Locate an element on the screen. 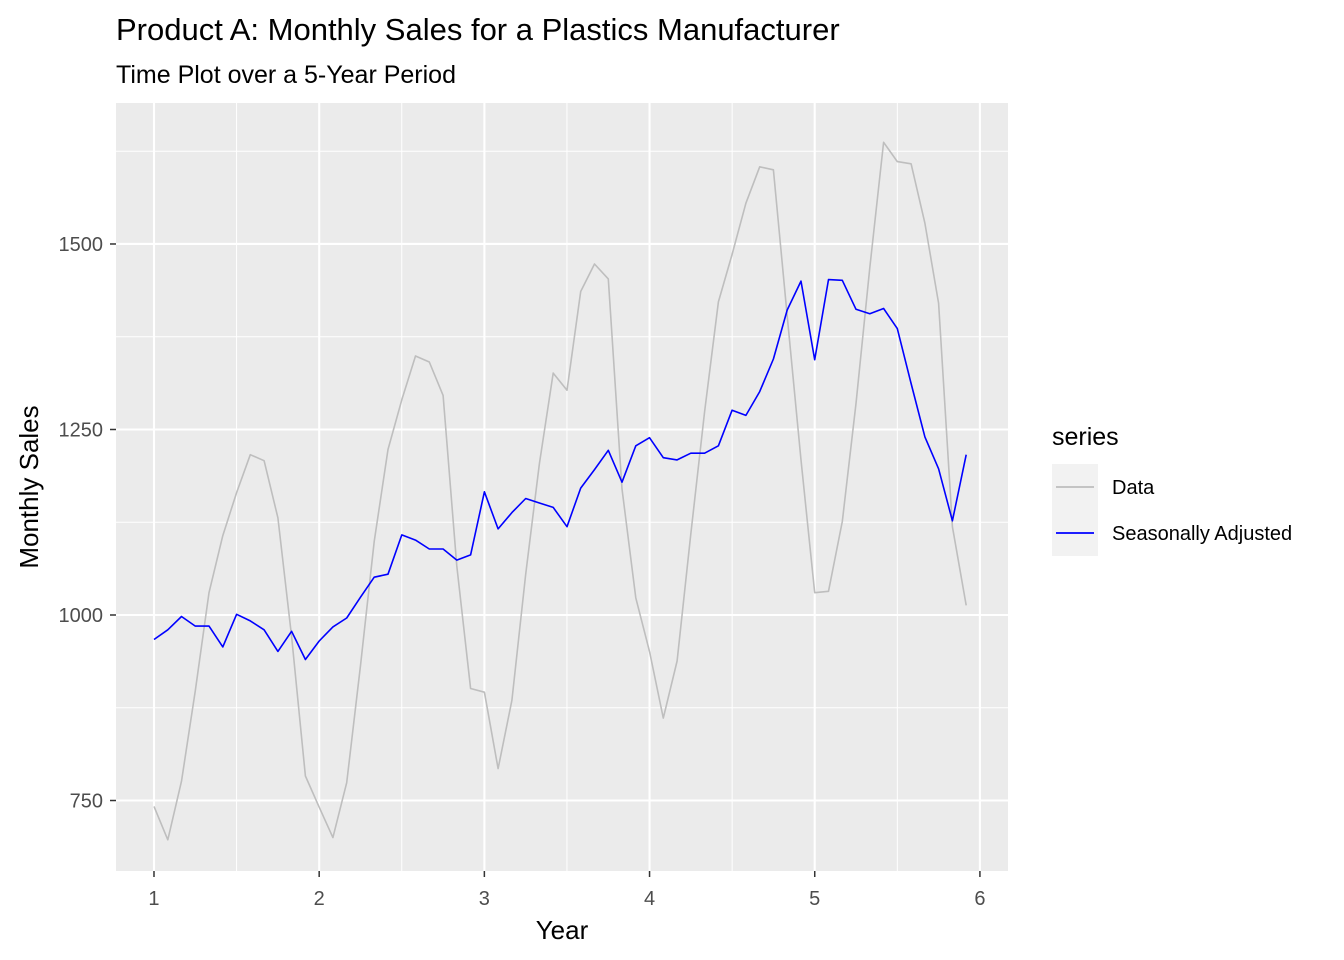 This screenshot has height=960, width=1344. y-tick-label: 1500 is located at coordinates (81, 245).